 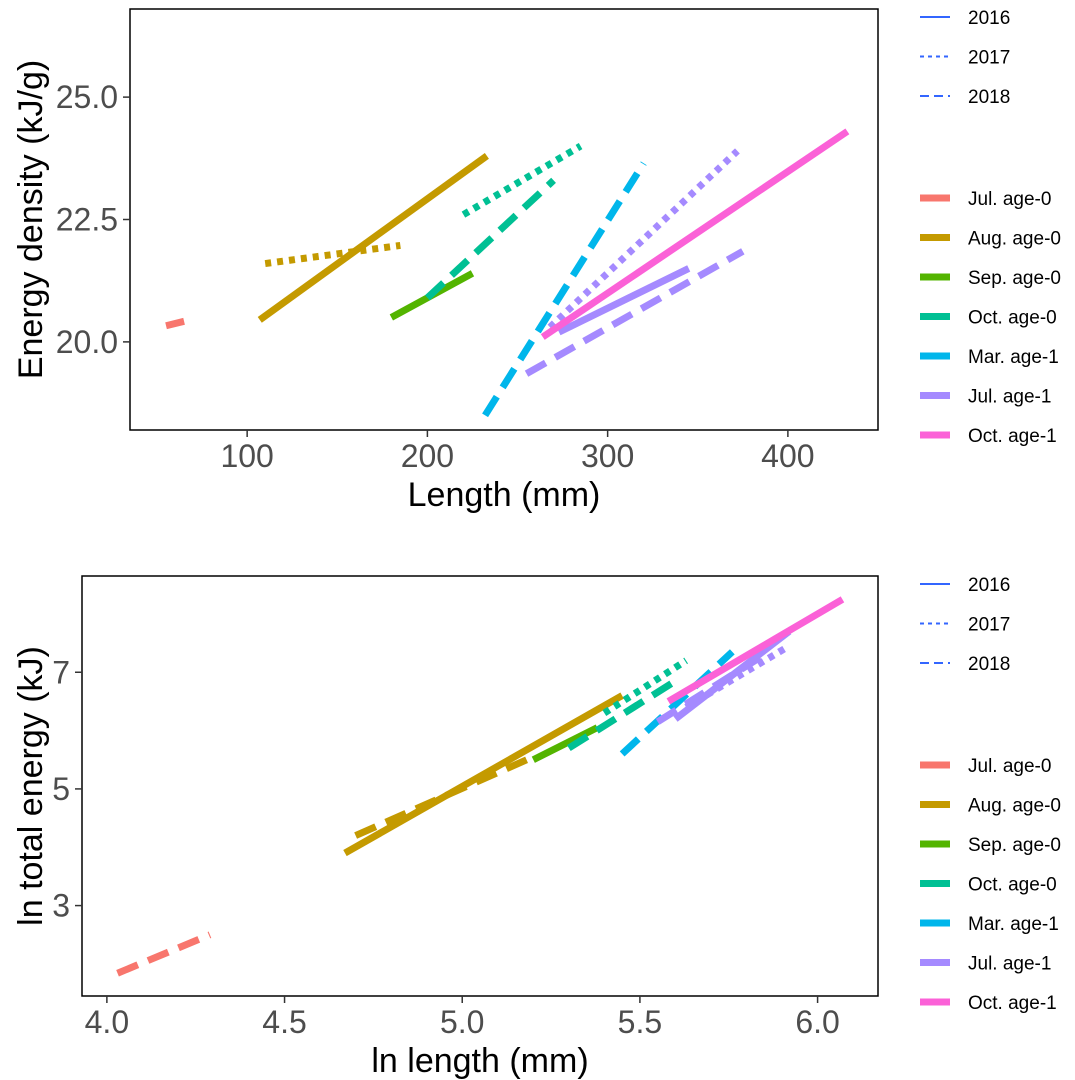 I want to click on x-tick-label: 200, so click(x=427, y=456).